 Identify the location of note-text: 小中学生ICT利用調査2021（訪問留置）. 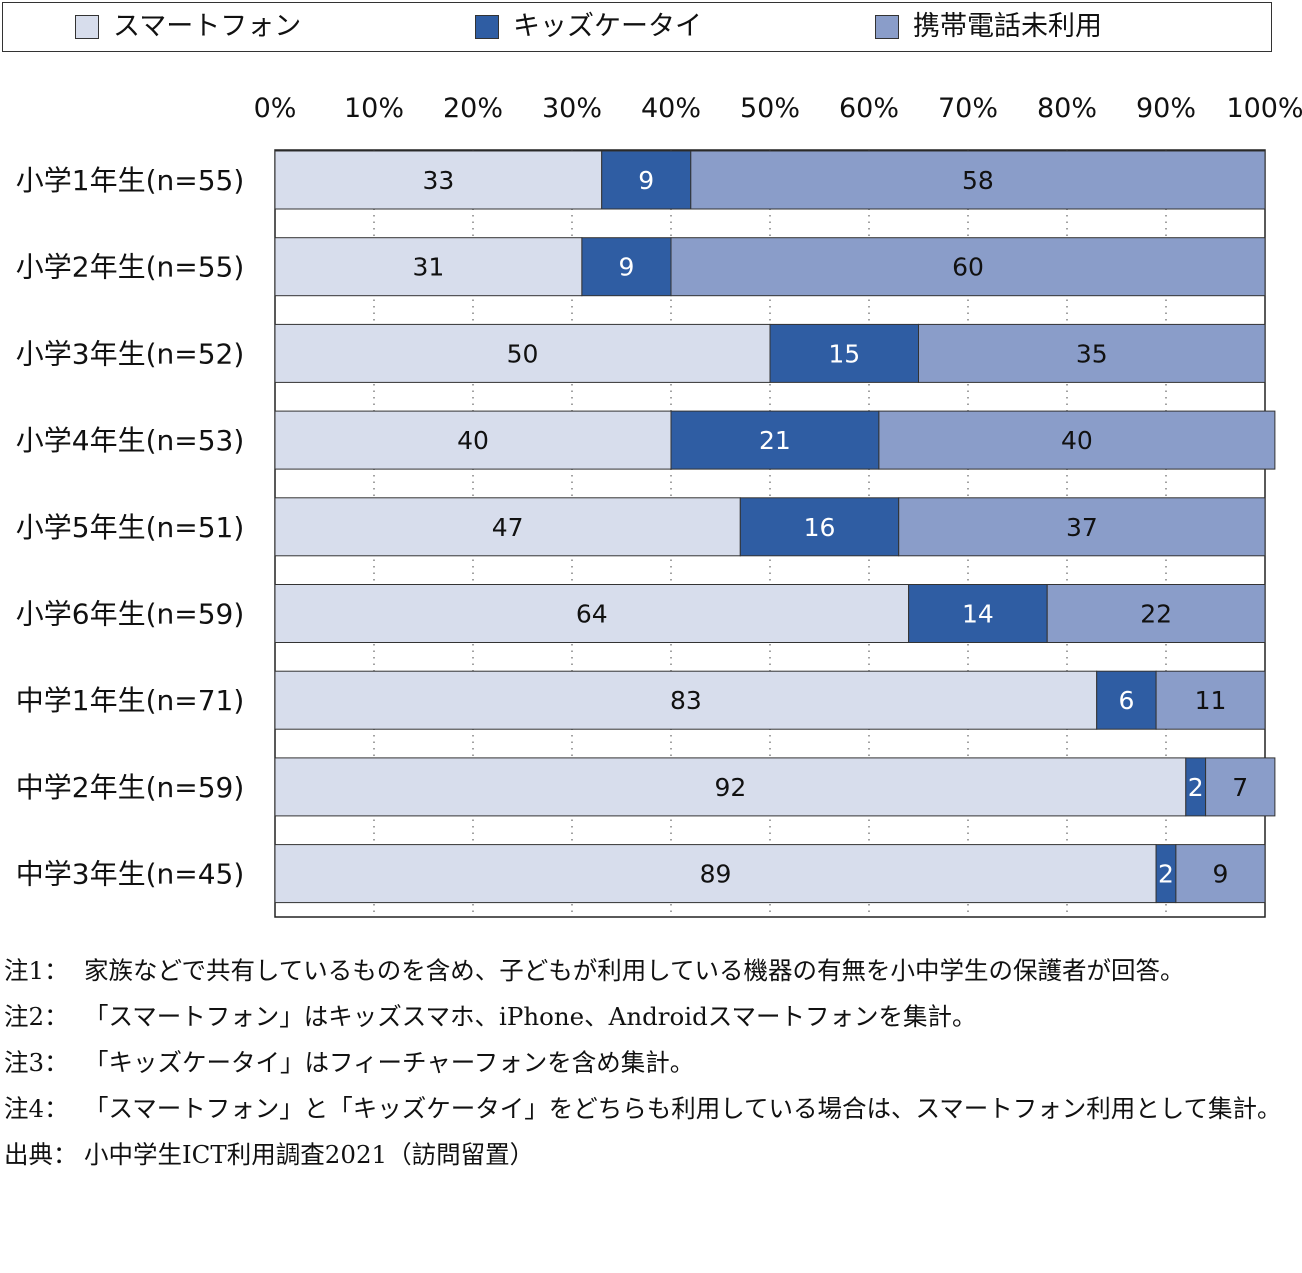
(309, 1154).